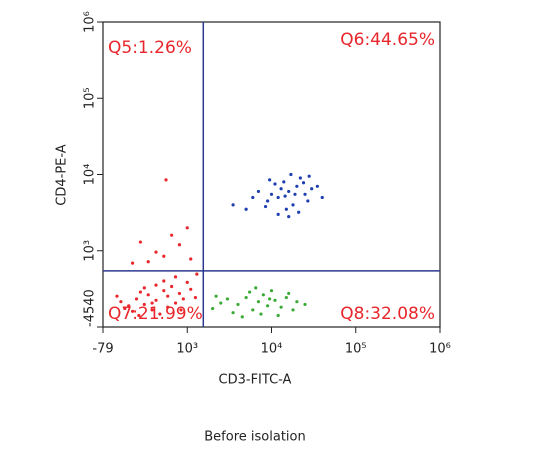 The width and height of the screenshot is (541, 465). What do you see at coordinates (90, 308) in the screenshot?
I see `y-tick-label: -4540` at bounding box center [90, 308].